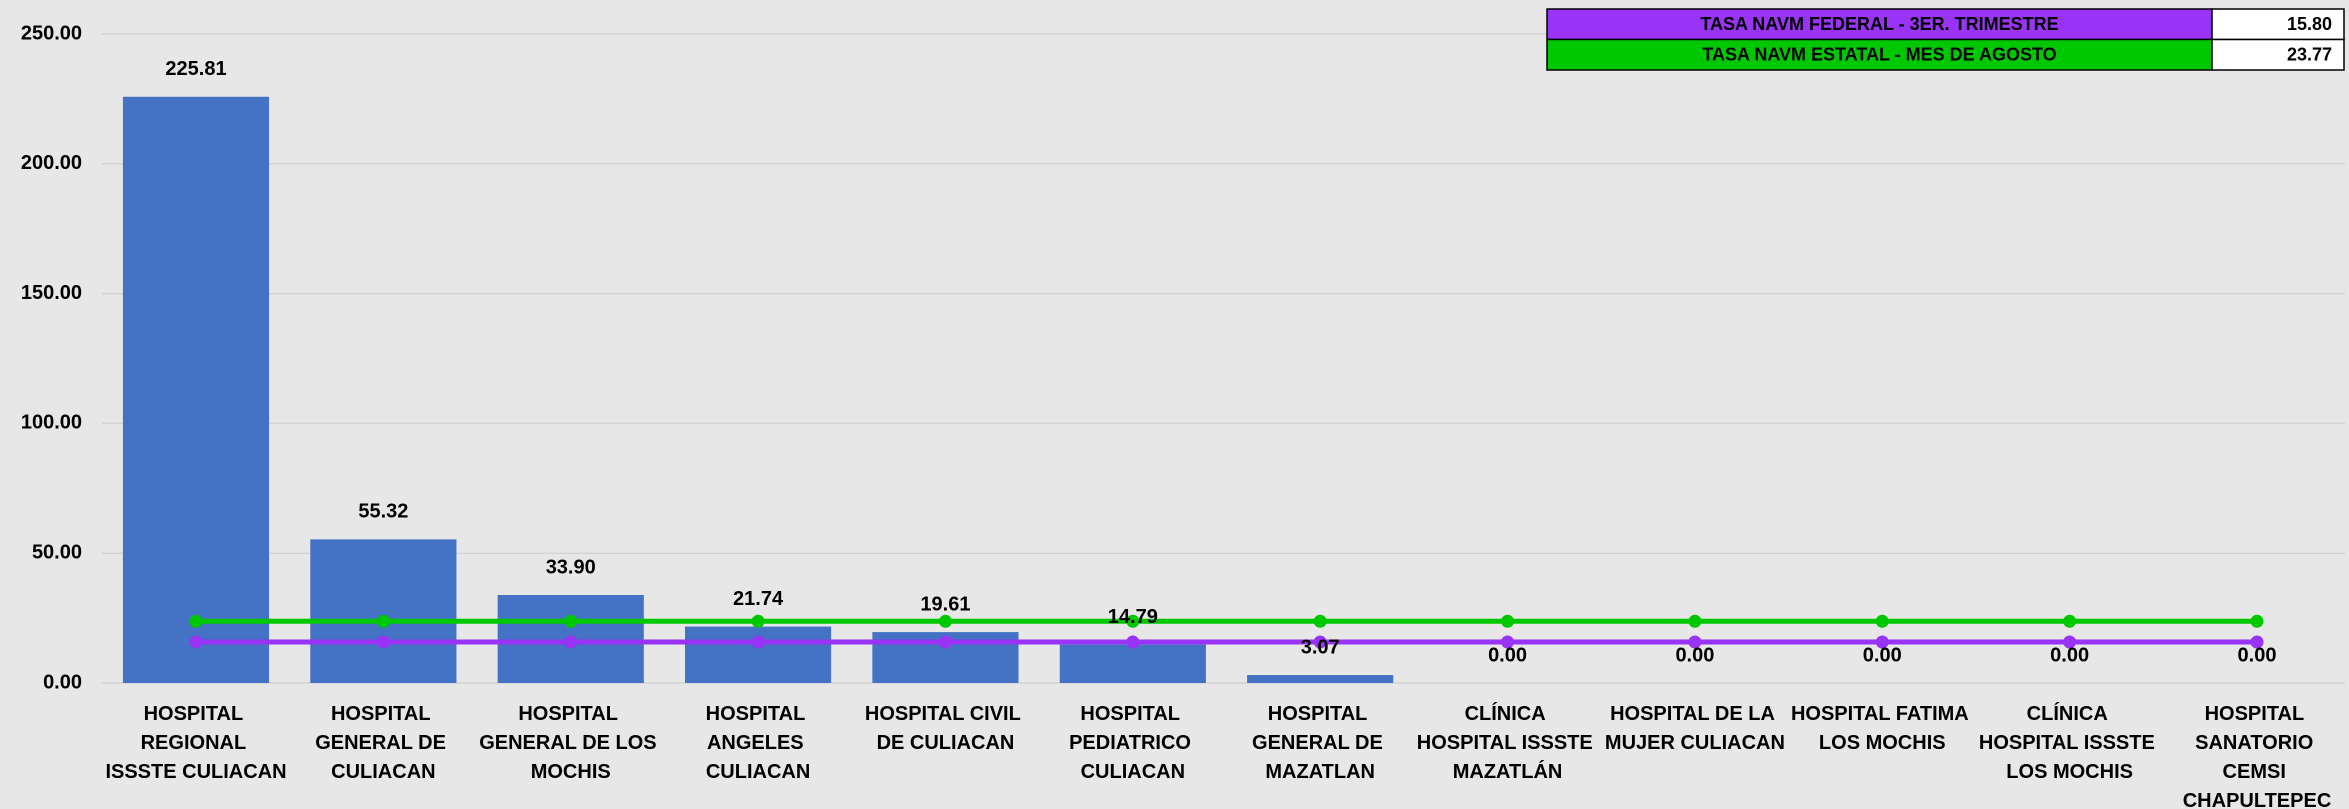 The width and height of the screenshot is (2349, 809). What do you see at coordinates (571, 567) in the screenshot?
I see `data-label: 33.90` at bounding box center [571, 567].